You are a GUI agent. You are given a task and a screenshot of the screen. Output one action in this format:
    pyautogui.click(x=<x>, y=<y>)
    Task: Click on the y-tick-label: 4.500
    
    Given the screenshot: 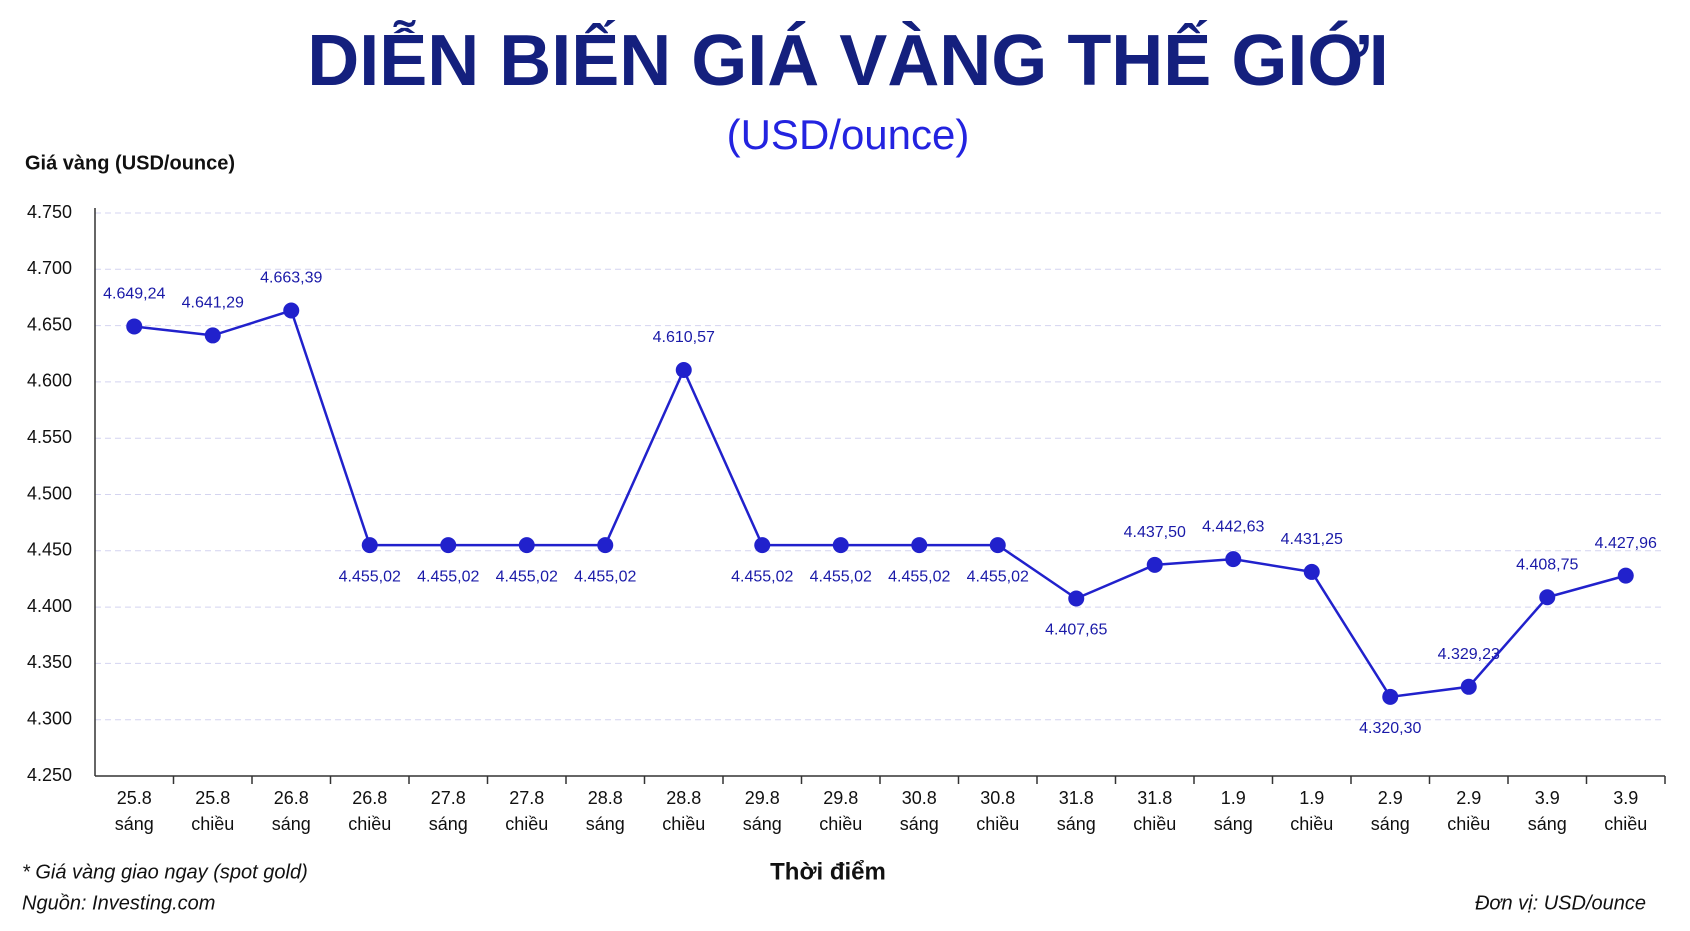 What is the action you would take?
    pyautogui.click(x=49, y=493)
    